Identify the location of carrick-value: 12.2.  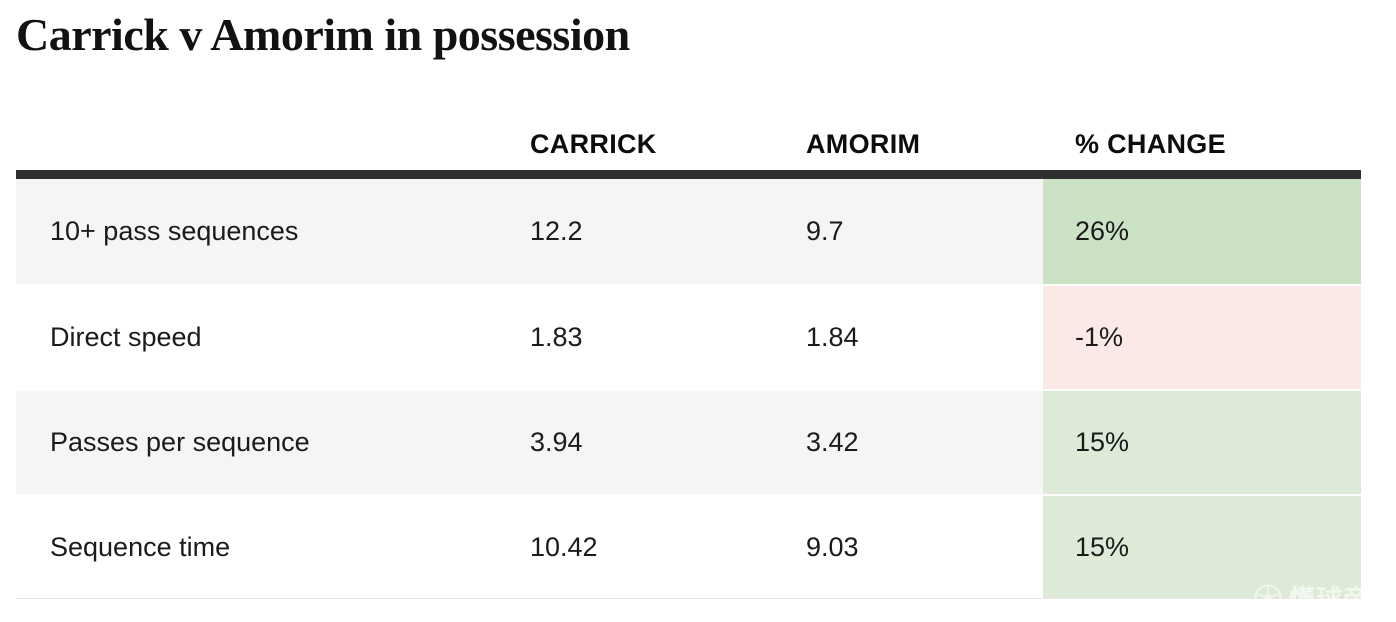
(556, 231).